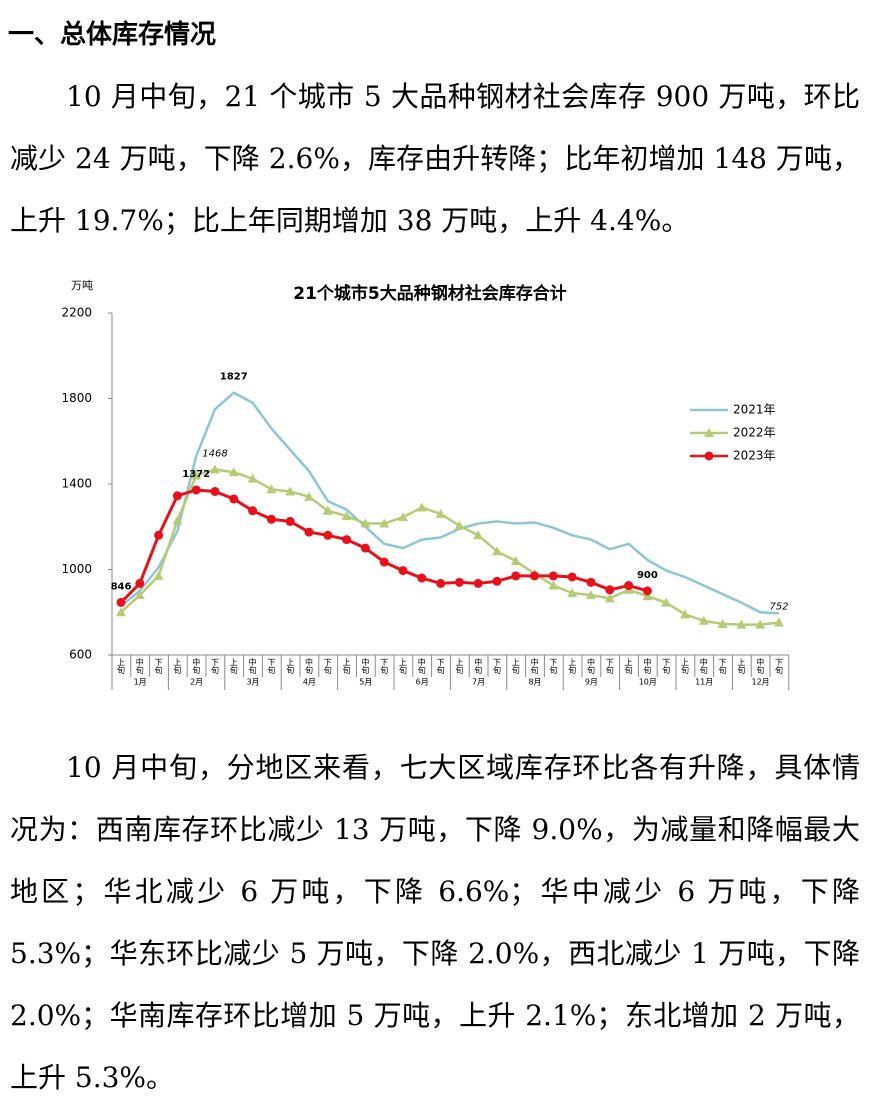 Image resolution: width=870 pixels, height=1109 pixels. I want to click on data-label: 900, so click(647, 575).